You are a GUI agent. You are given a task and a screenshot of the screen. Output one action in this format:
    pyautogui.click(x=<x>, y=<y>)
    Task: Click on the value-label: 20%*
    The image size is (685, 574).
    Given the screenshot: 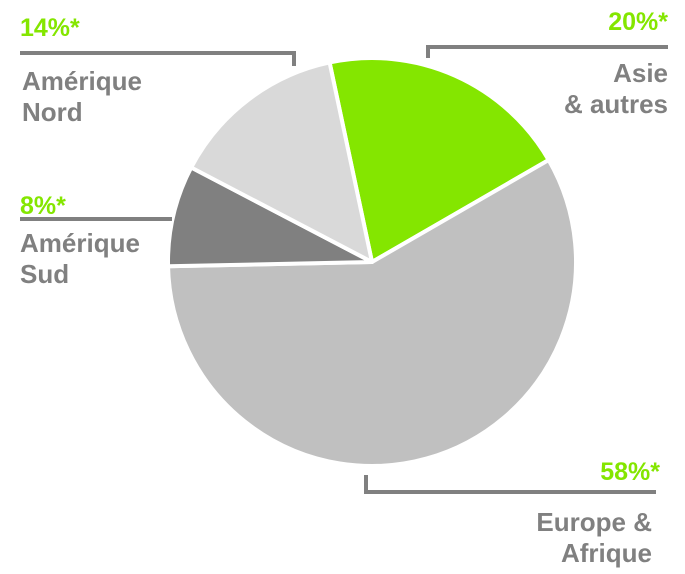 What is the action you would take?
    pyautogui.click(x=638, y=22)
    